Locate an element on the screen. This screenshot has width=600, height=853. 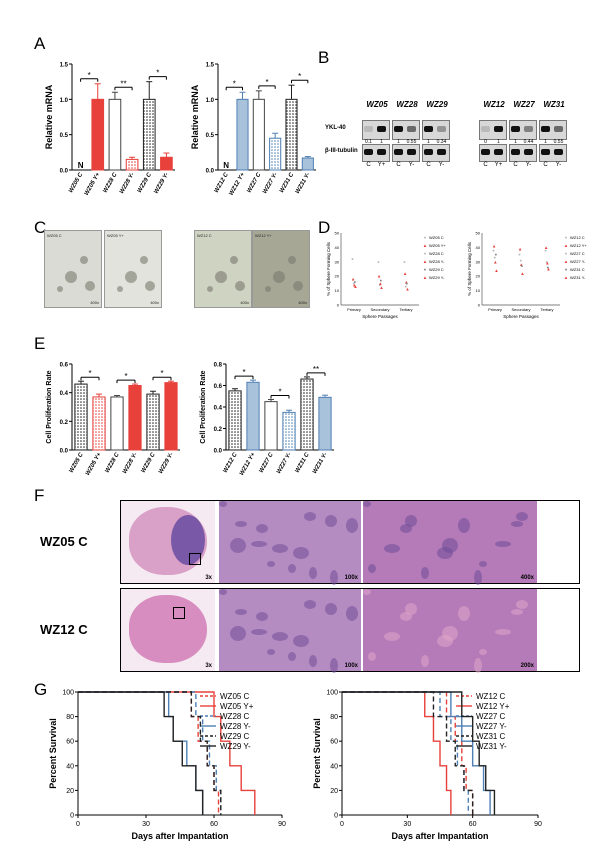
legend-marker: ● is located at coordinates (425, 253).